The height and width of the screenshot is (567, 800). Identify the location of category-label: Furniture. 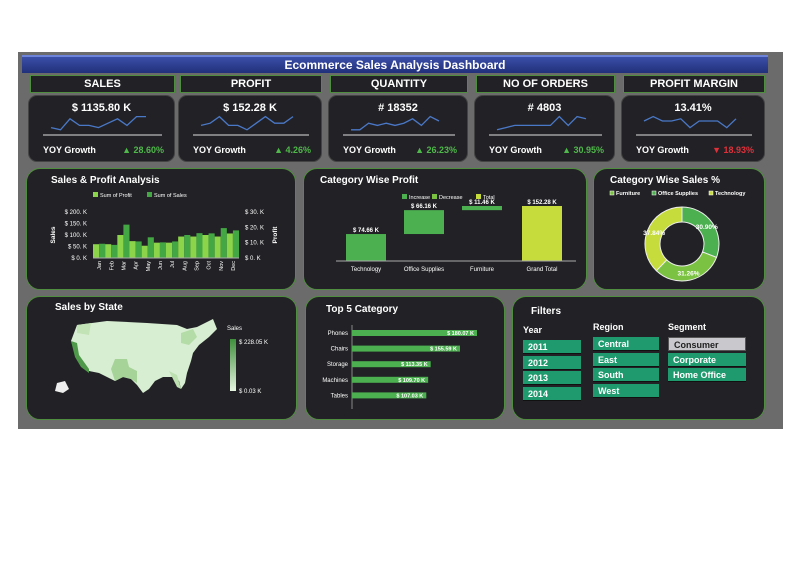
(482, 270).